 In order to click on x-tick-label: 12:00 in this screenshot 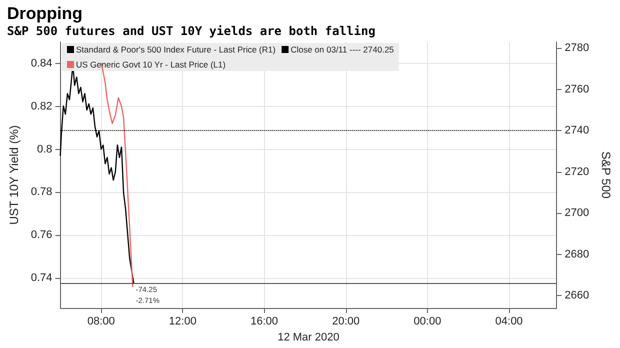, I will do `click(182, 322)`.